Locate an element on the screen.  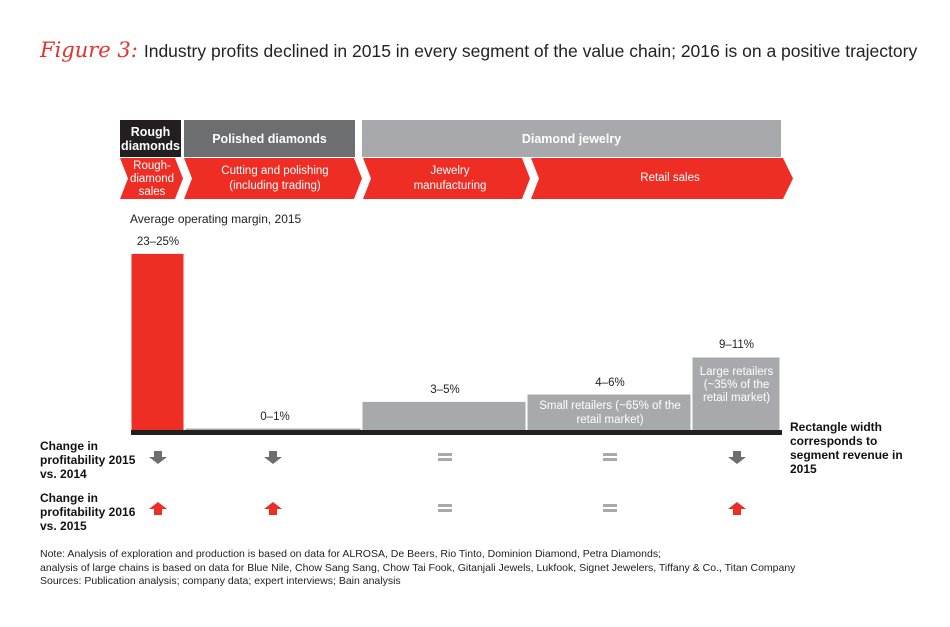
header-label: Diamond jewelry is located at coordinates (571, 138).